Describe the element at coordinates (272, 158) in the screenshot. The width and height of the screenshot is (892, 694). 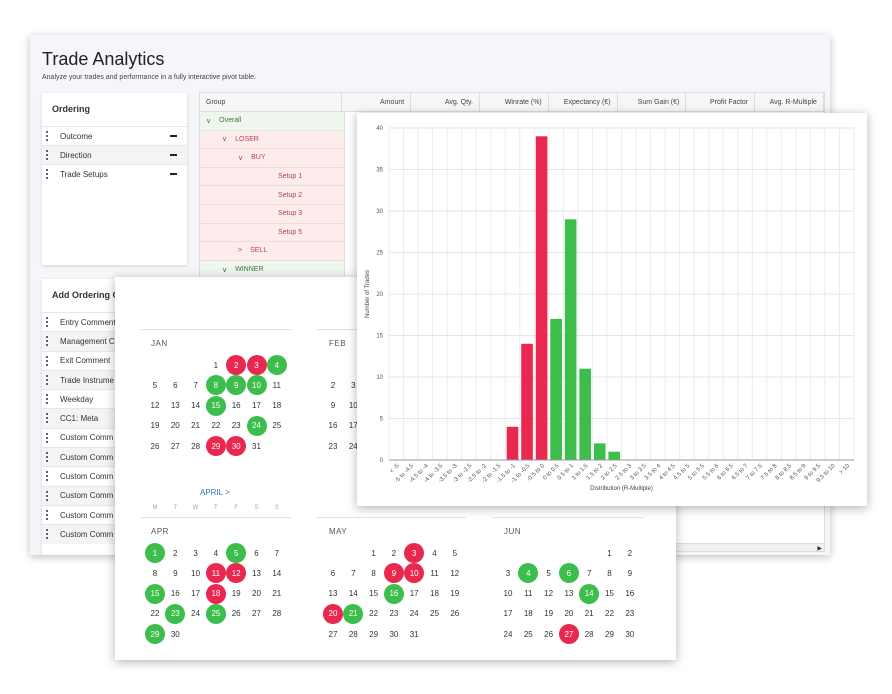
I see `pivot-row: ∨ BUY` at that location.